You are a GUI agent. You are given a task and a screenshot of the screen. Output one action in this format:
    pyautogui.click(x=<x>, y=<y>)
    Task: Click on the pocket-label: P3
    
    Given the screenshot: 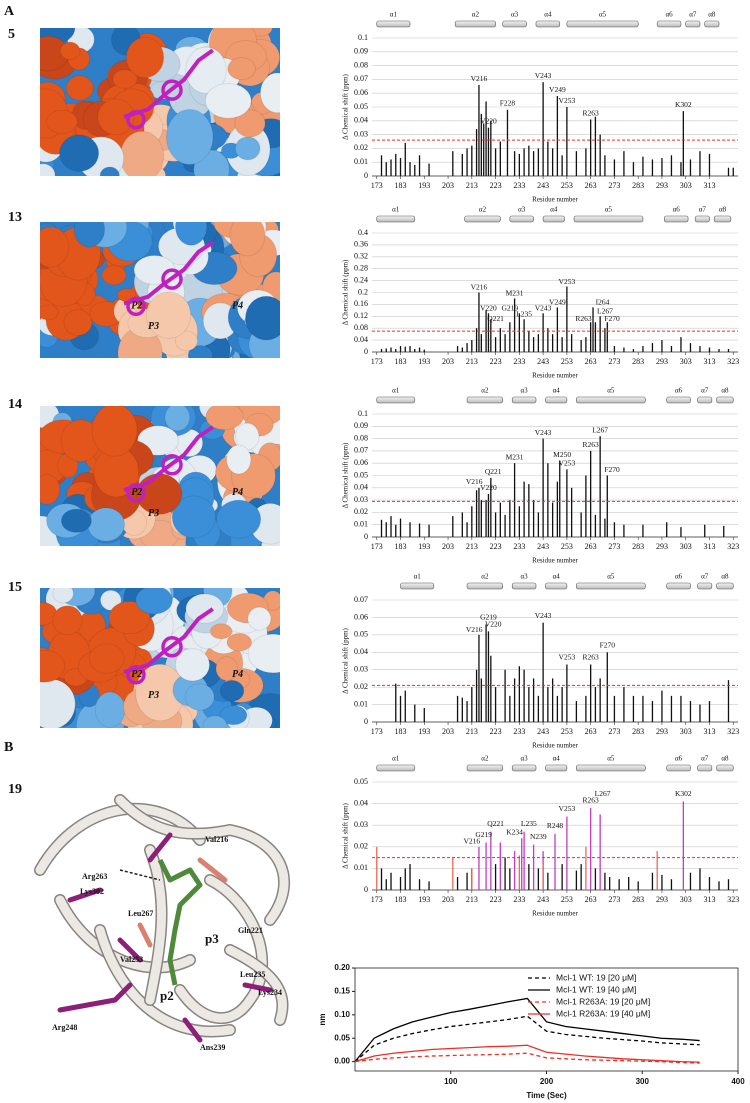 What is the action you would take?
    pyautogui.click(x=153, y=695)
    